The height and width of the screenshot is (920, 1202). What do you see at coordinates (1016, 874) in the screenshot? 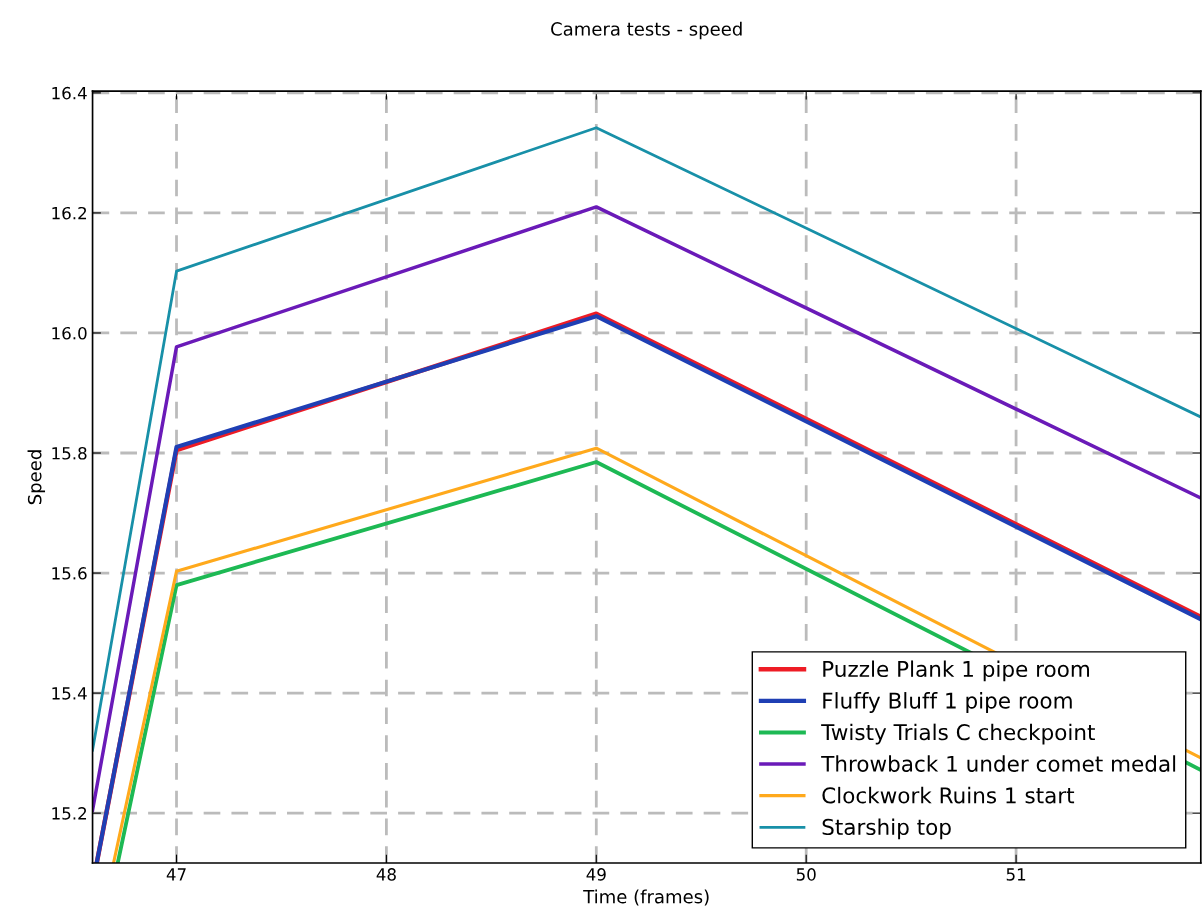
I see `x-tick-label: 51` at bounding box center [1016, 874].